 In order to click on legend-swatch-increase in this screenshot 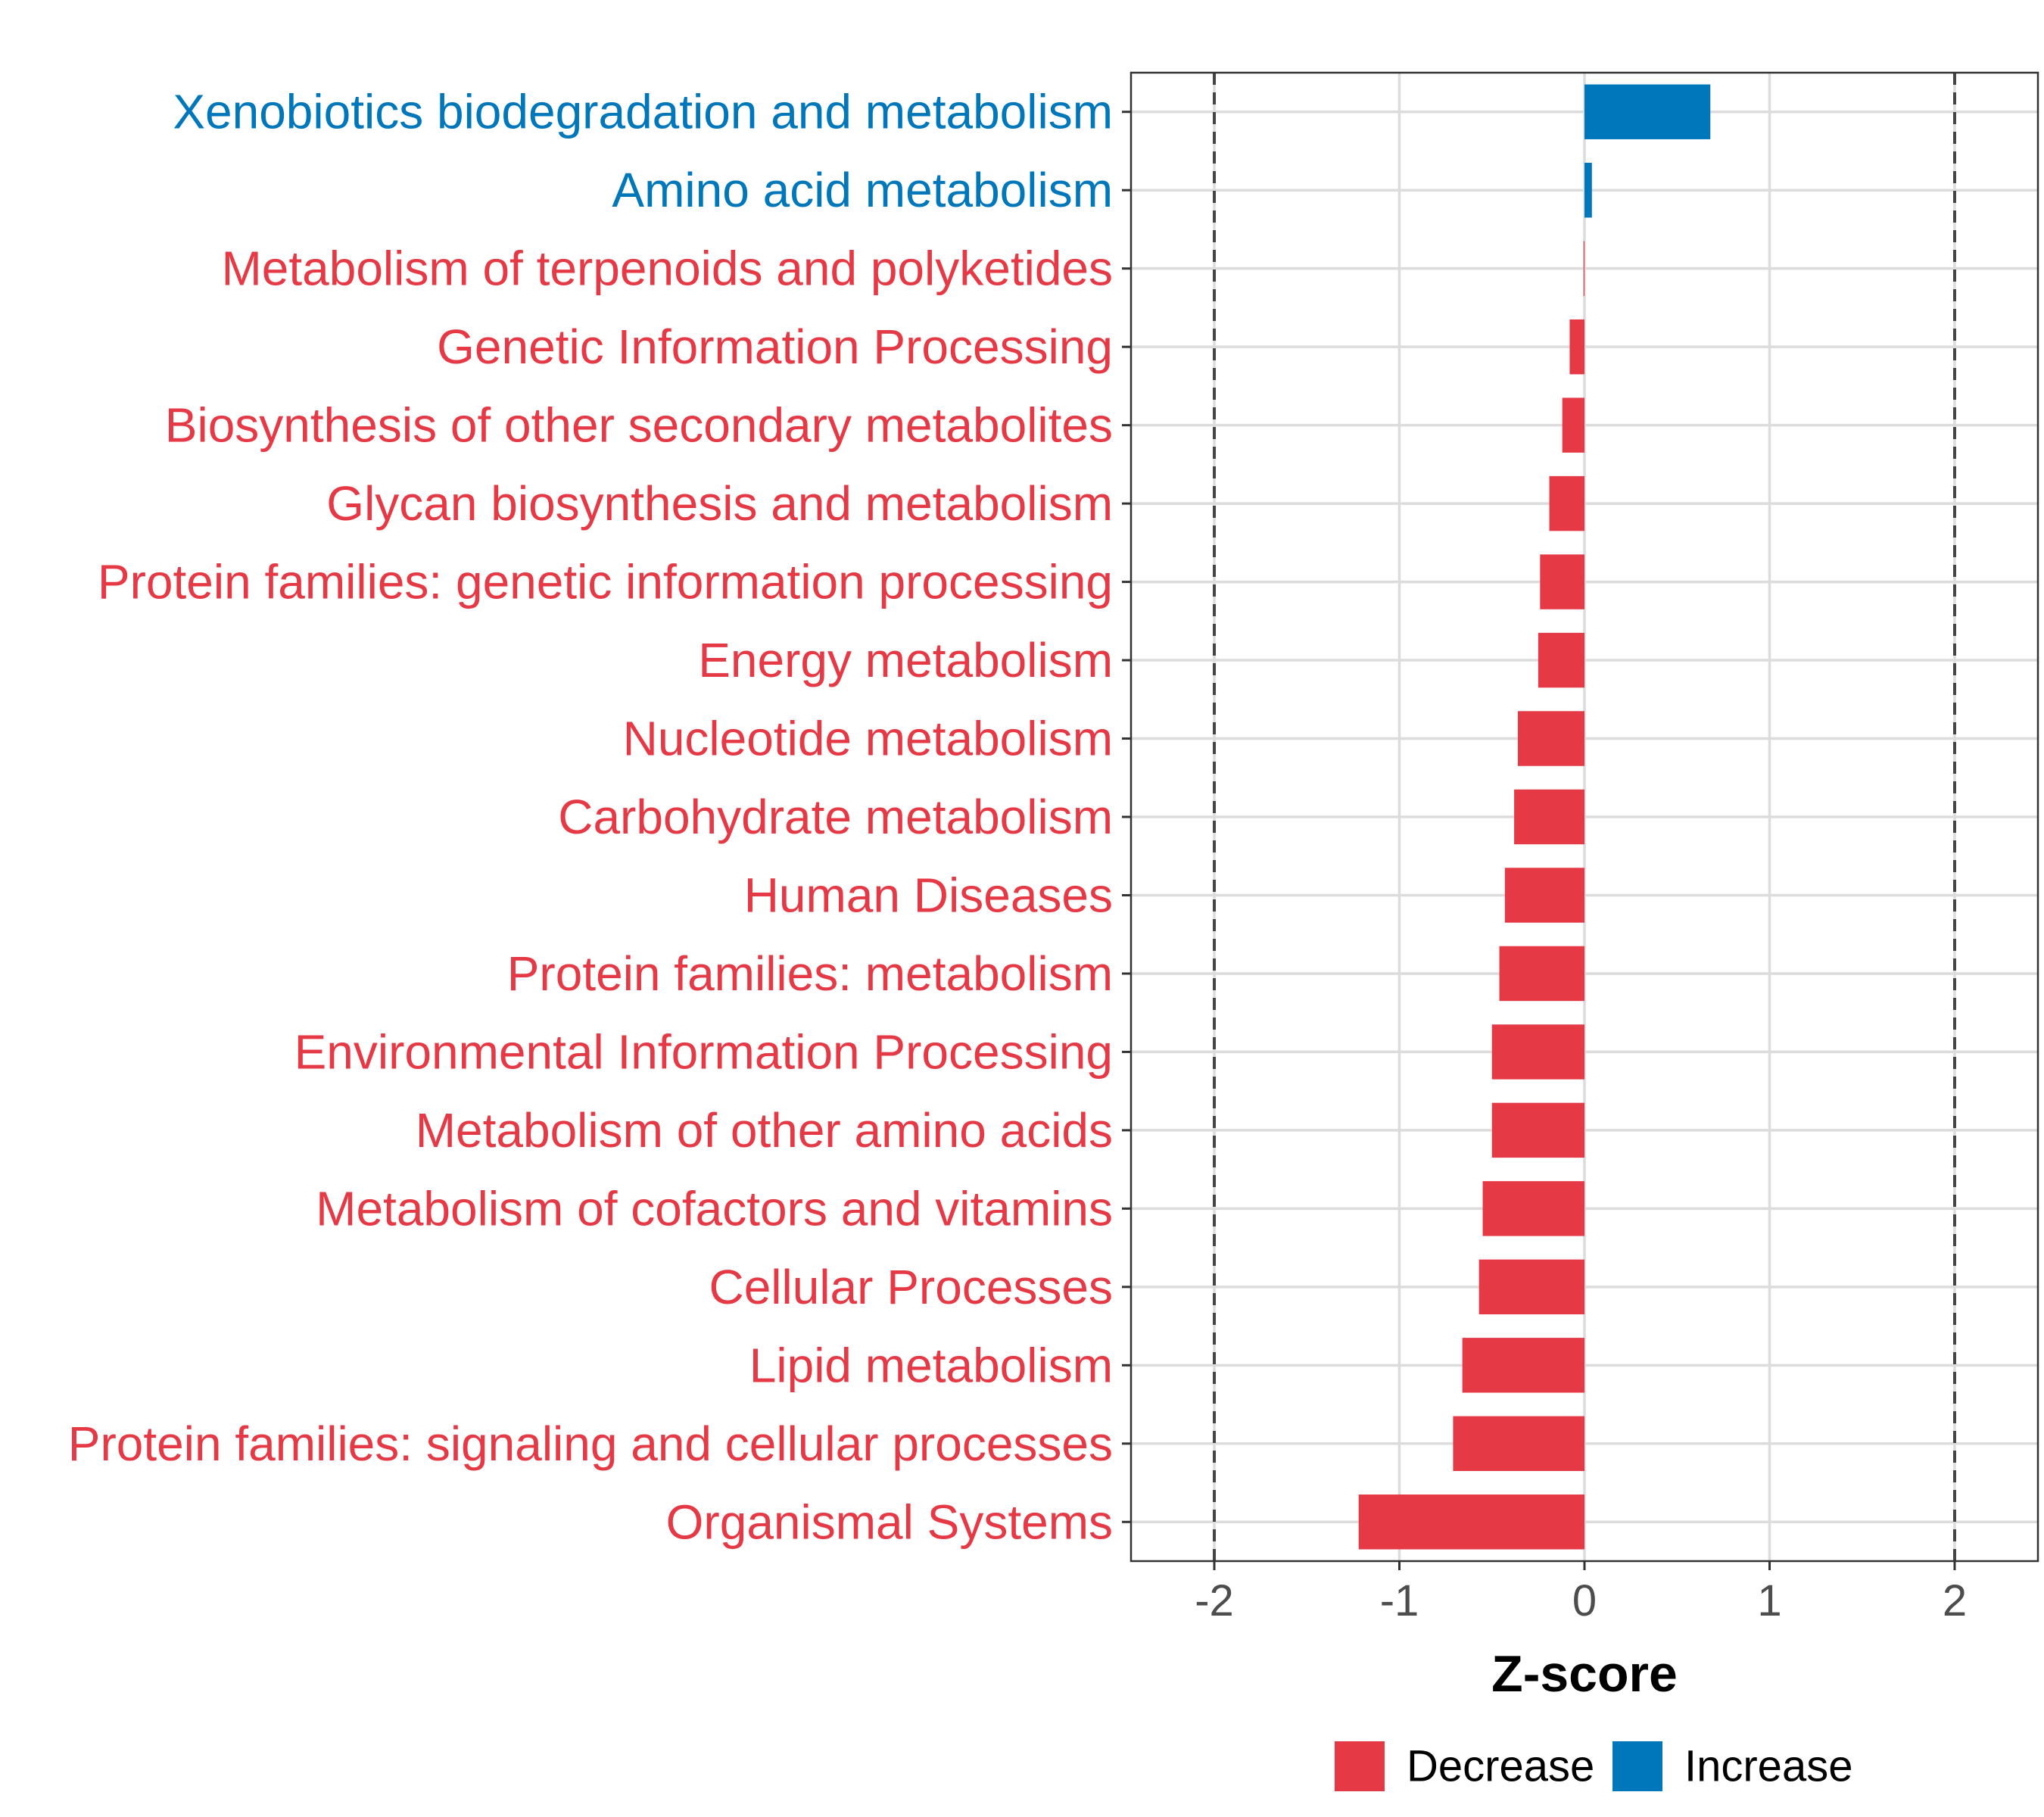, I will do `click(1637, 1766)`.